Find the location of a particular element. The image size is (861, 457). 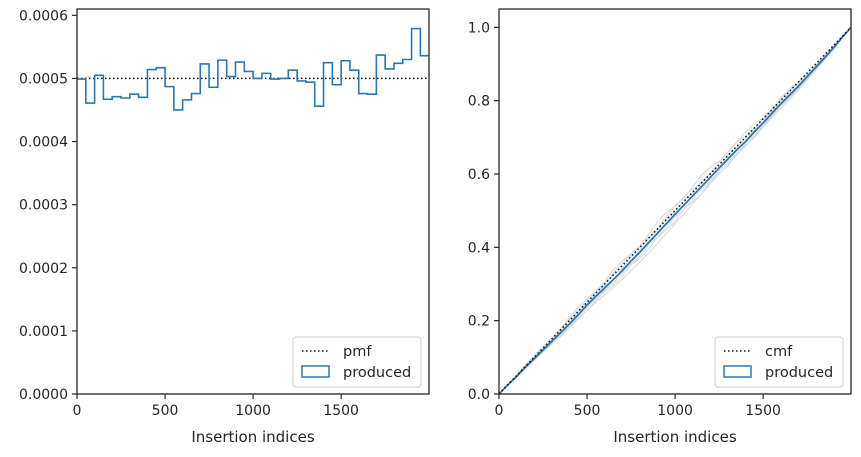

right-x-tick-label: 500 is located at coordinates (587, 411).